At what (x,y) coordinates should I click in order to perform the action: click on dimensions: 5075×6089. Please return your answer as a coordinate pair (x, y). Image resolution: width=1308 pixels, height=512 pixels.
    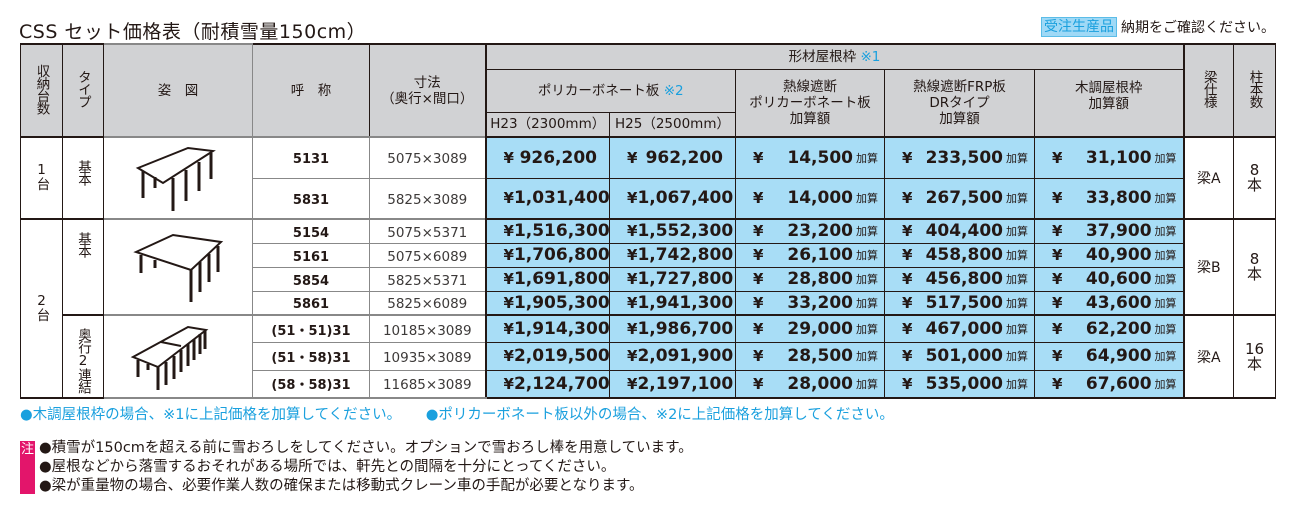
    Looking at the image, I should click on (427, 255).